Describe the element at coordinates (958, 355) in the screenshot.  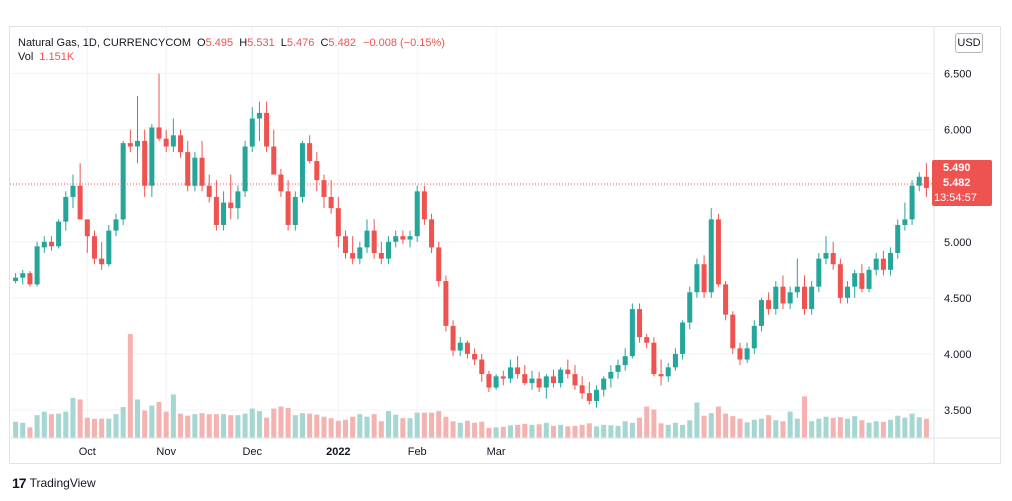
I see `price-tick-label: 4.000` at that location.